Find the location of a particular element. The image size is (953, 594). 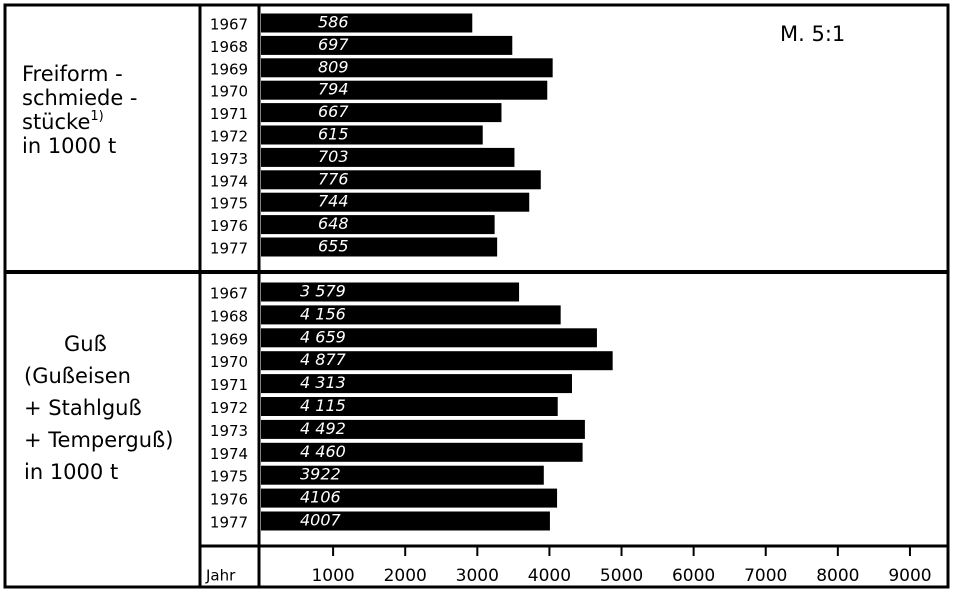

value-label: 667 is located at coordinates (333, 111).